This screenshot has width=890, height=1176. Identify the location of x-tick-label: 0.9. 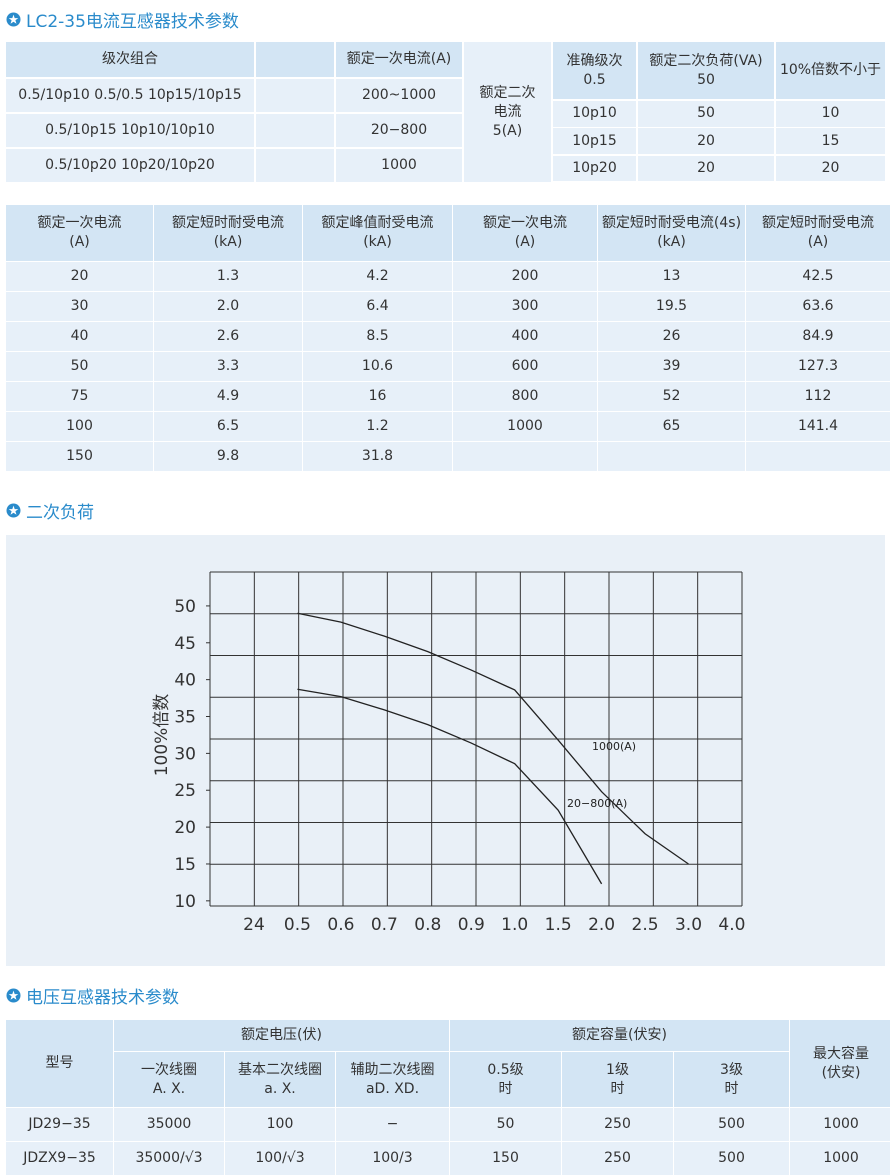
(471, 925).